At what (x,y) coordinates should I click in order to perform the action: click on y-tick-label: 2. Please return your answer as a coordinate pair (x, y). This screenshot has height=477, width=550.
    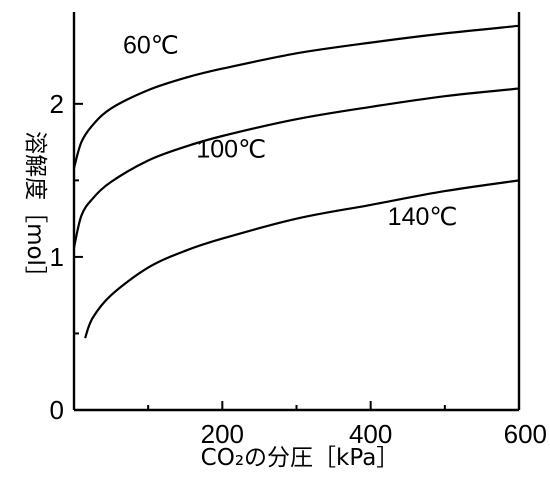
    Looking at the image, I should click on (57, 104).